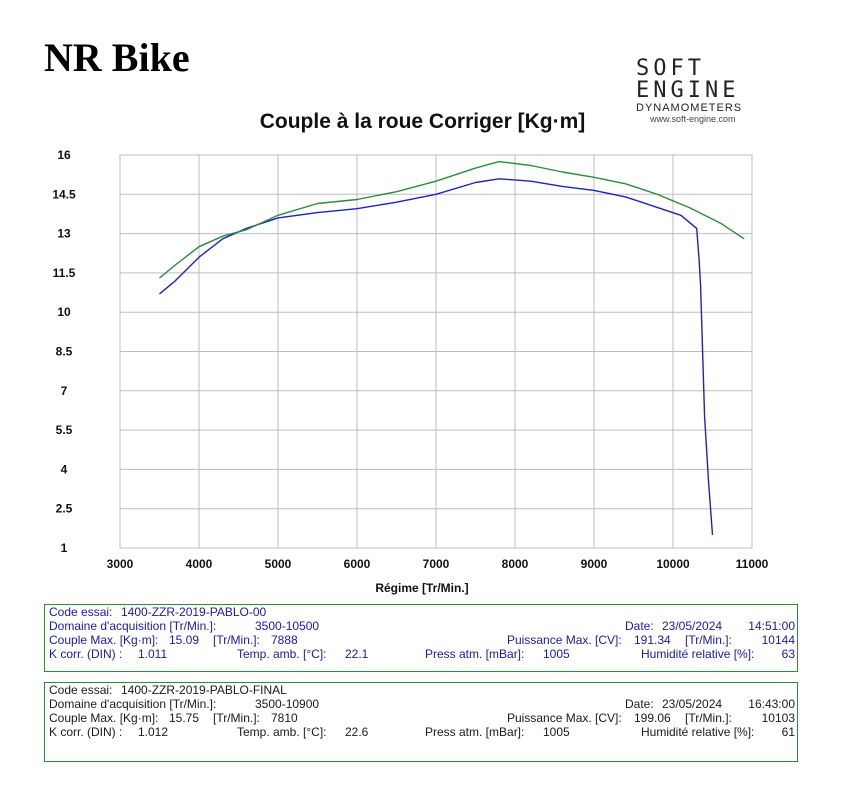  What do you see at coordinates (184, 718) in the screenshot?
I see `torque-value: 15.75` at bounding box center [184, 718].